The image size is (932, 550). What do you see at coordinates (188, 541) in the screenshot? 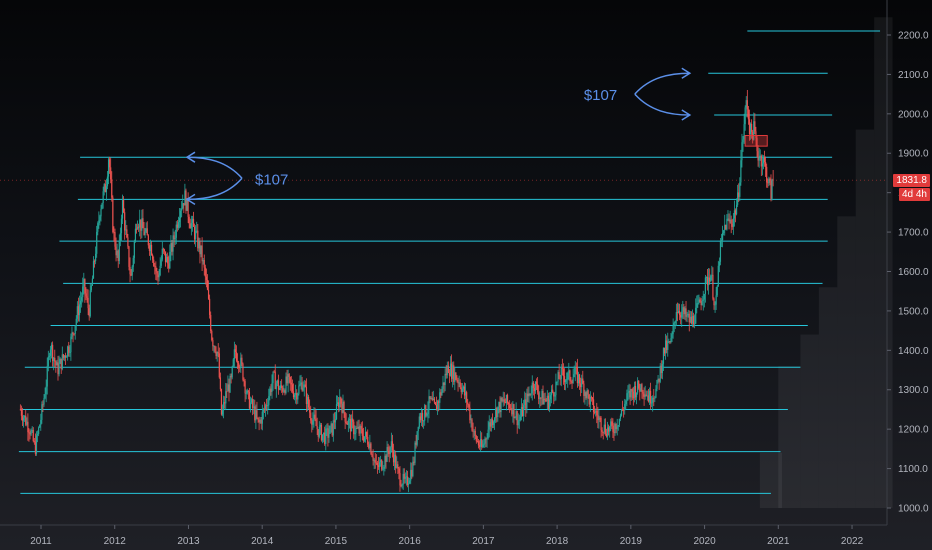
I see `time-tick-label: 2013` at bounding box center [188, 541].